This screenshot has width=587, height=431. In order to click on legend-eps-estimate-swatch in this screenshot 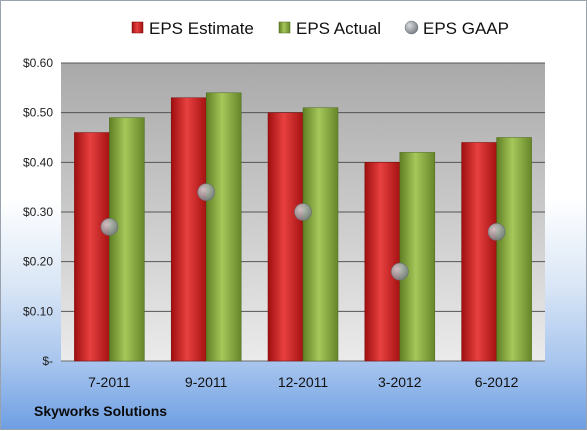, I will do `click(137, 27)`.